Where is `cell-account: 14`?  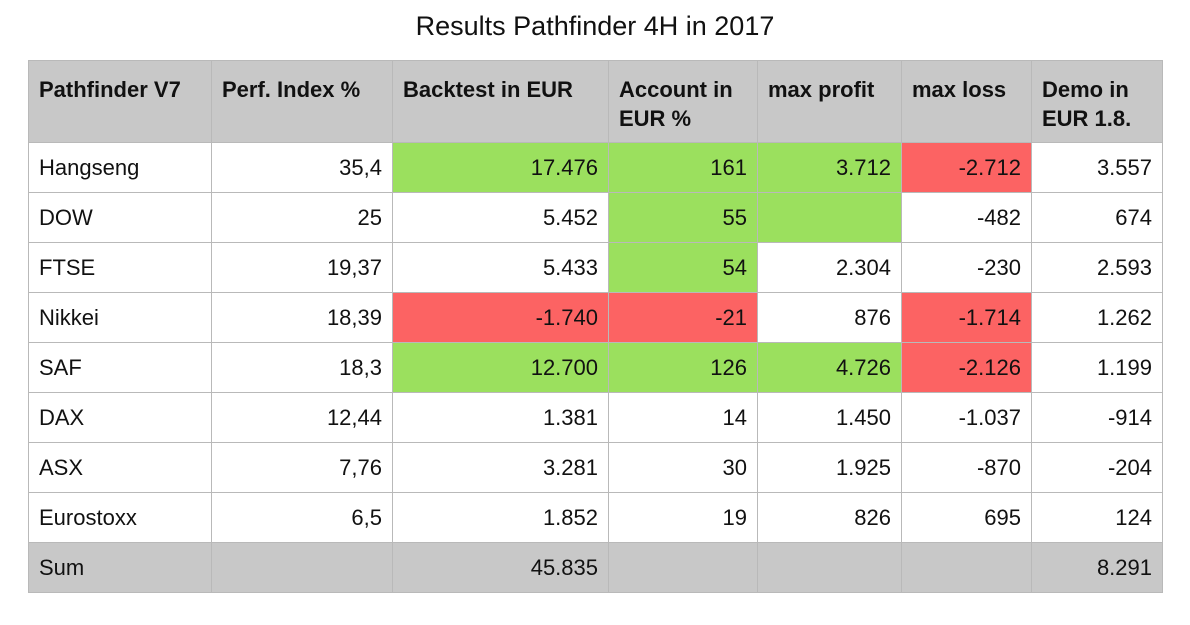 cell-account: 14 is located at coordinates (683, 417).